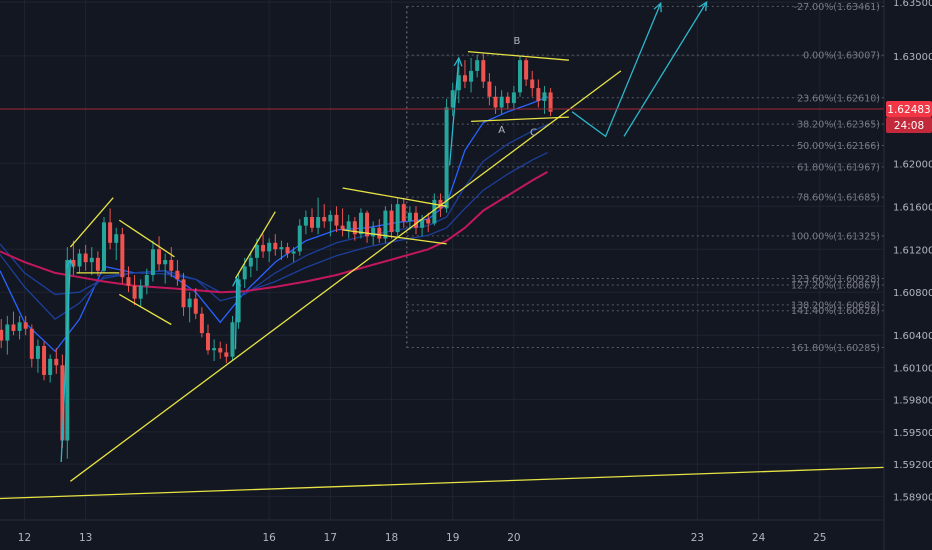  Describe the element at coordinates (835, 311) in the screenshot. I see `fib-level-label: 141.40%(1.60628)` at that location.